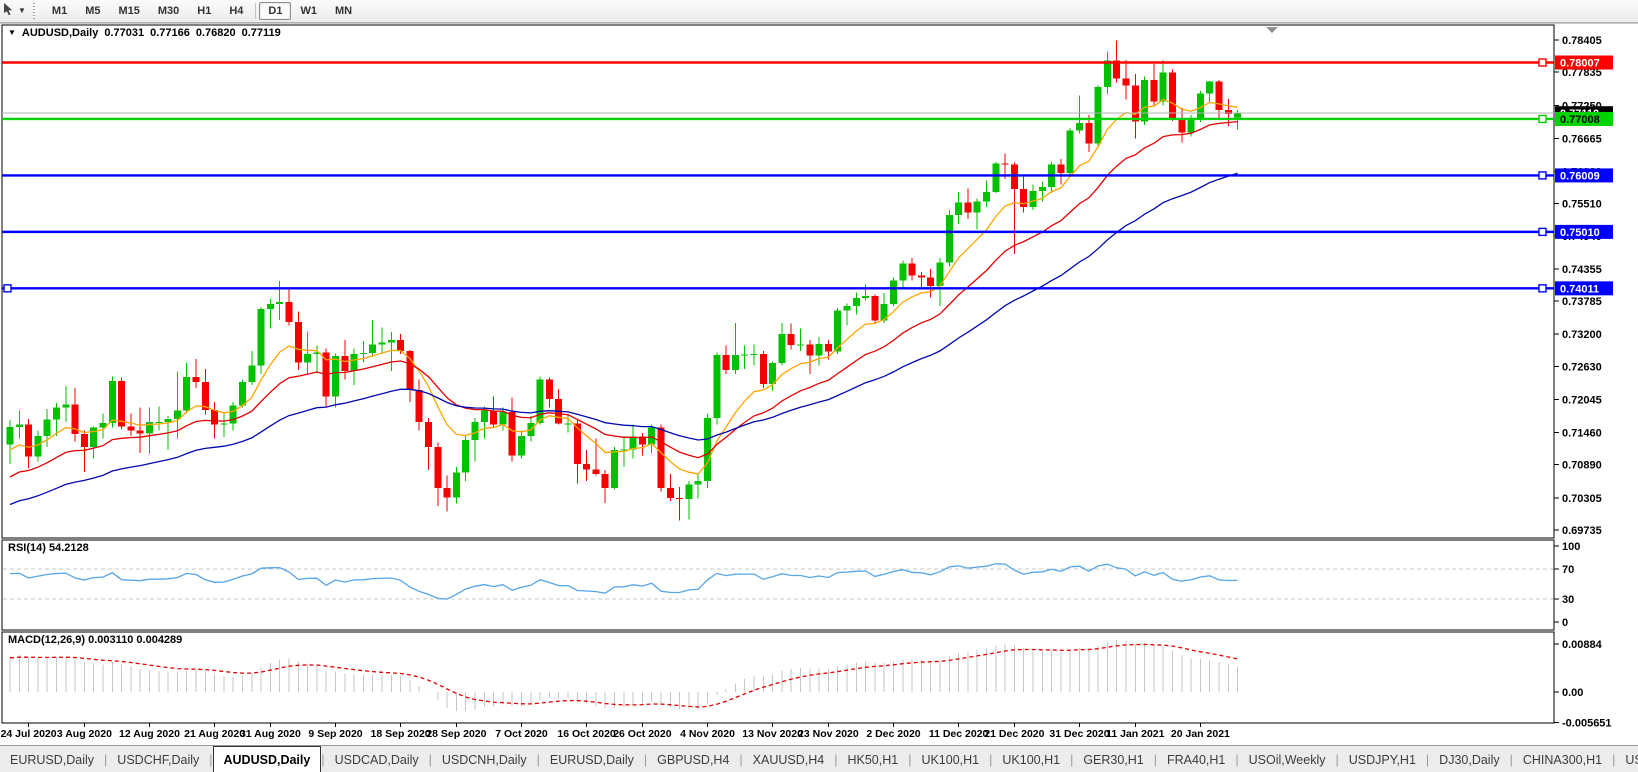  Describe the element at coordinates (168, 11) in the screenshot. I see `timeframe-button-m30: M30` at that location.